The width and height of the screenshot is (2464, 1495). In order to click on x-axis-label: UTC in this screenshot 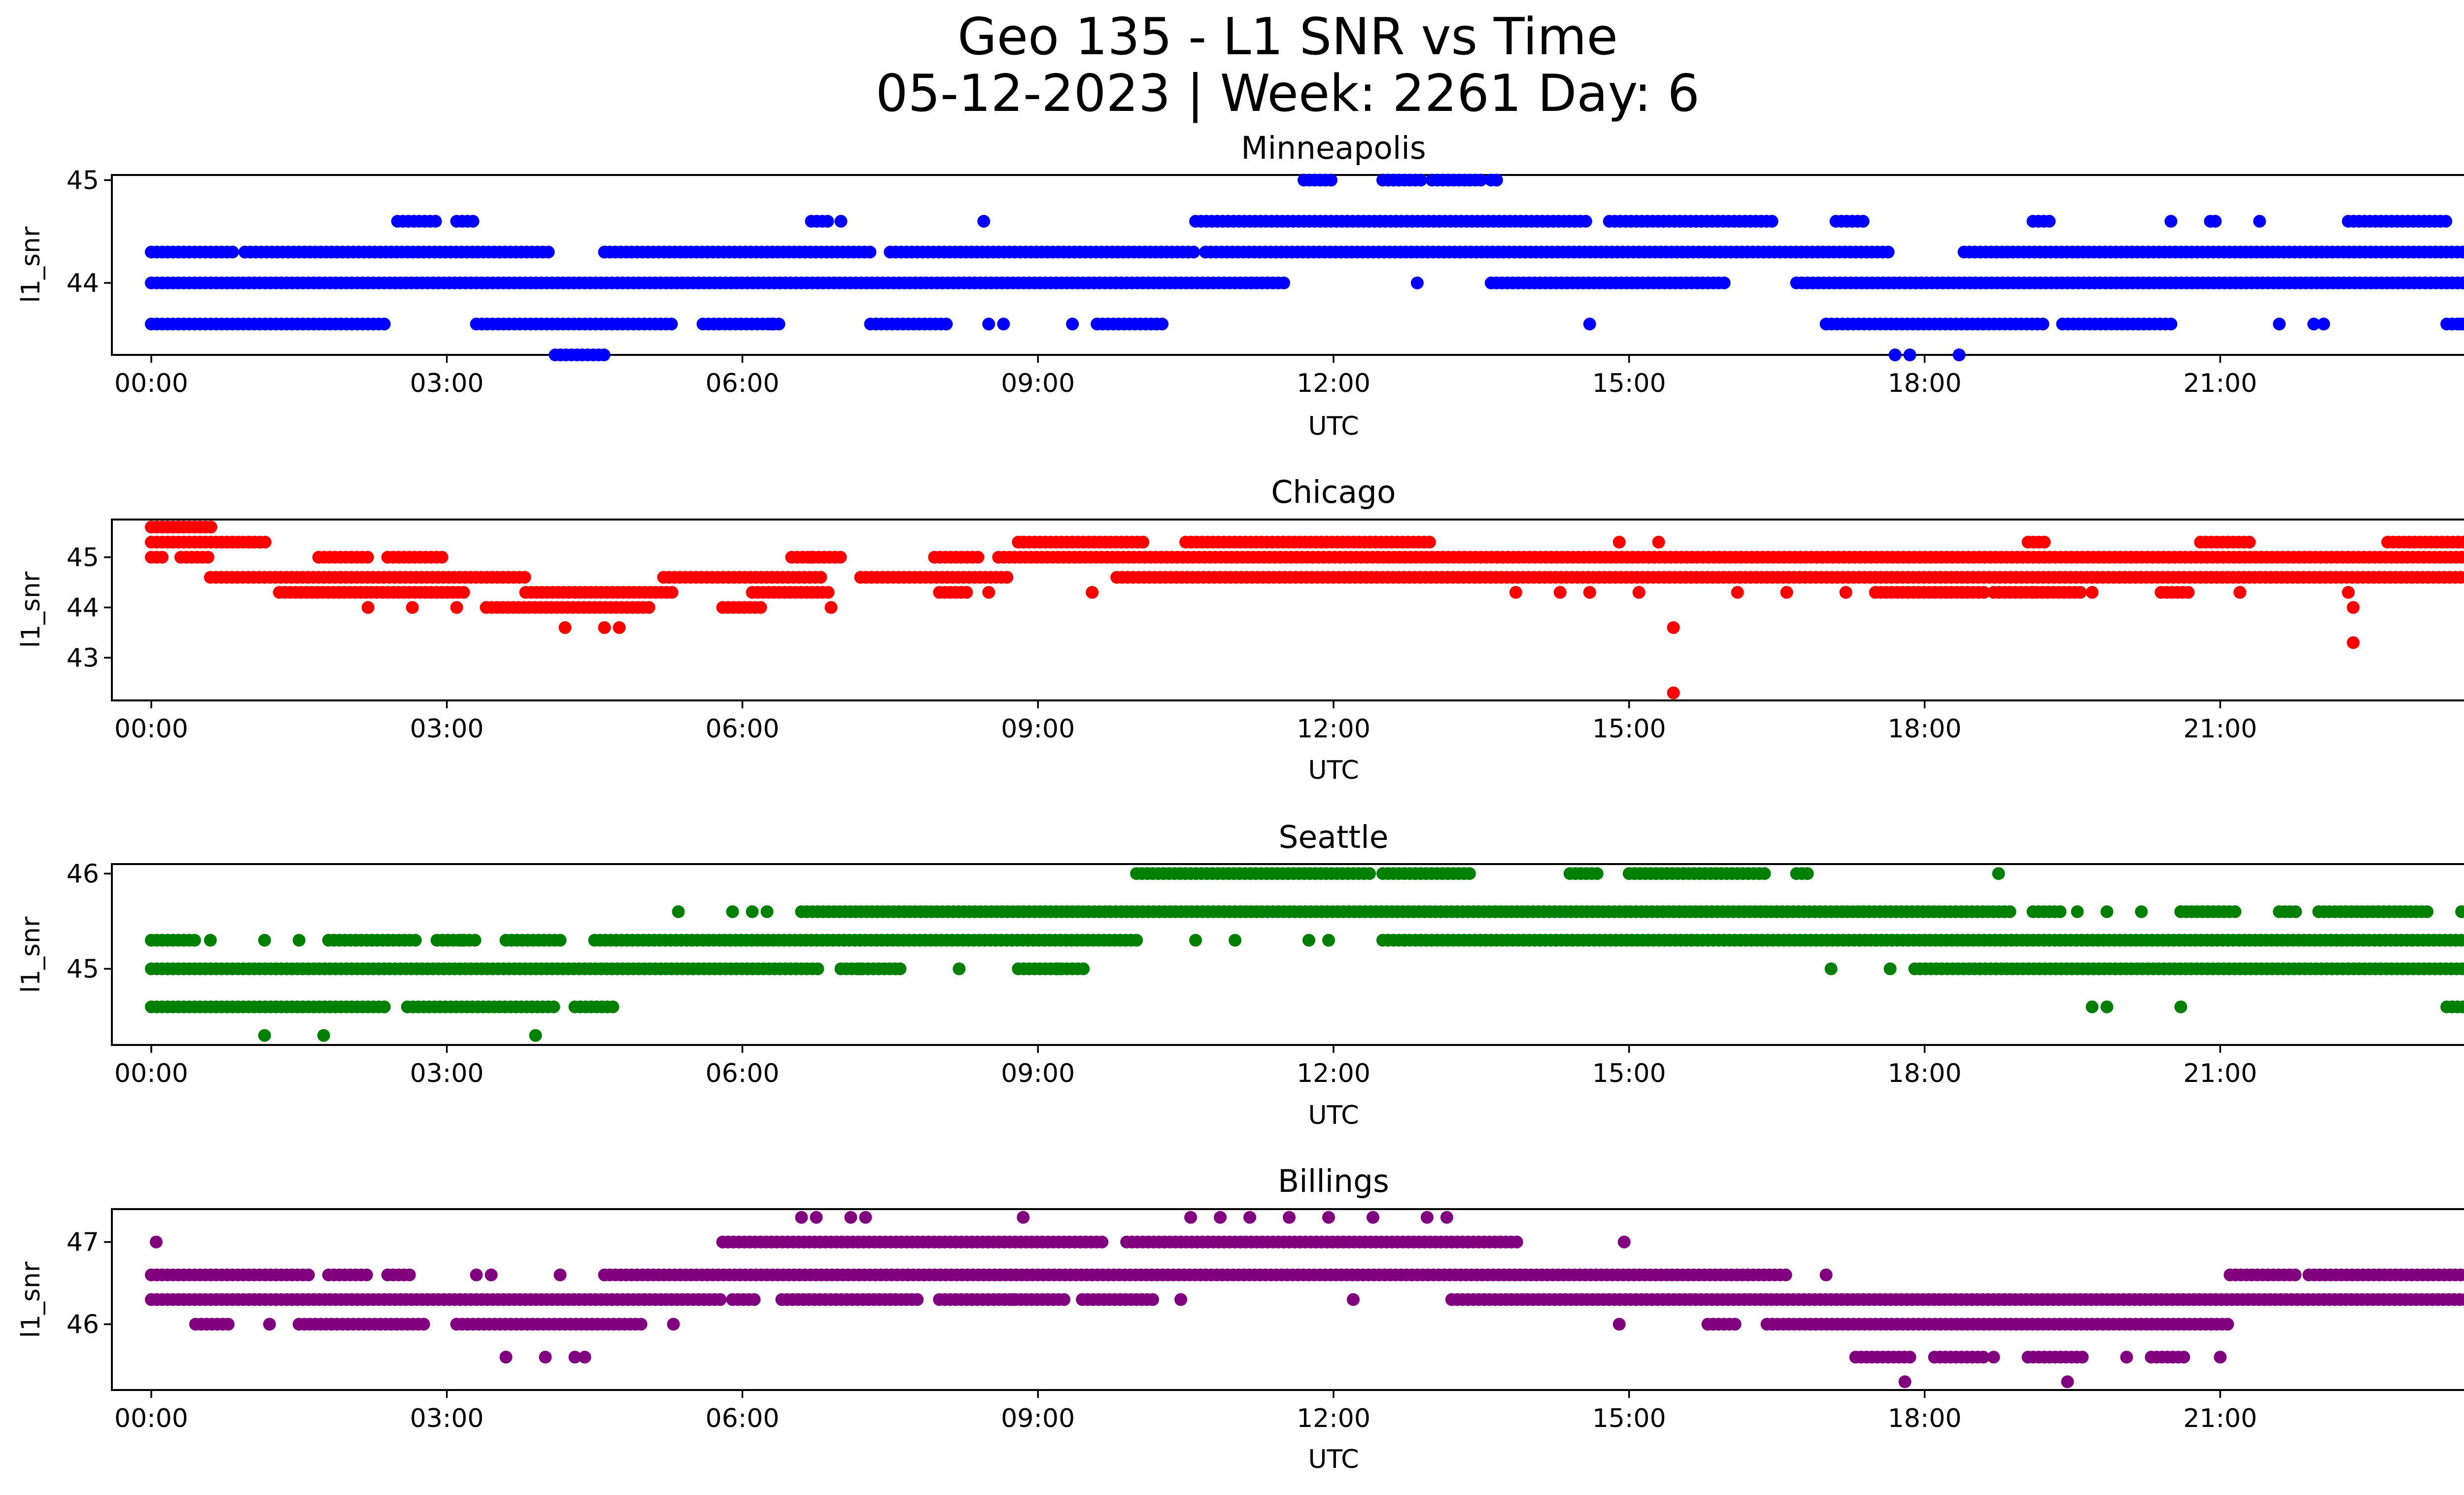, I will do `click(1333, 1459)`.